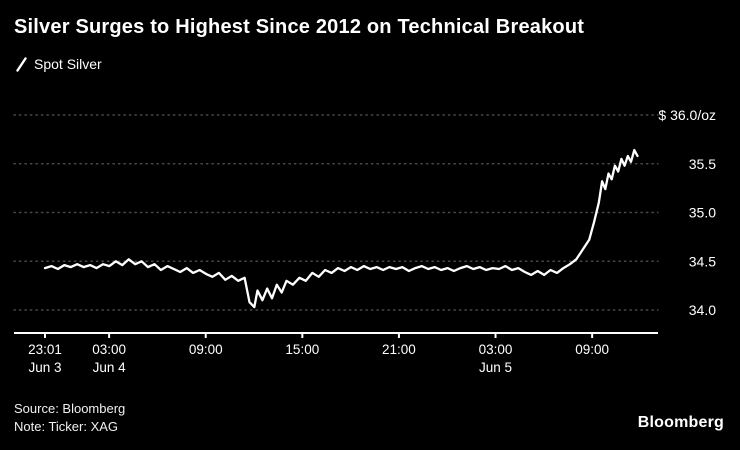 This screenshot has height=450, width=740. I want to click on y-axis-label: 34.5, so click(702, 261).